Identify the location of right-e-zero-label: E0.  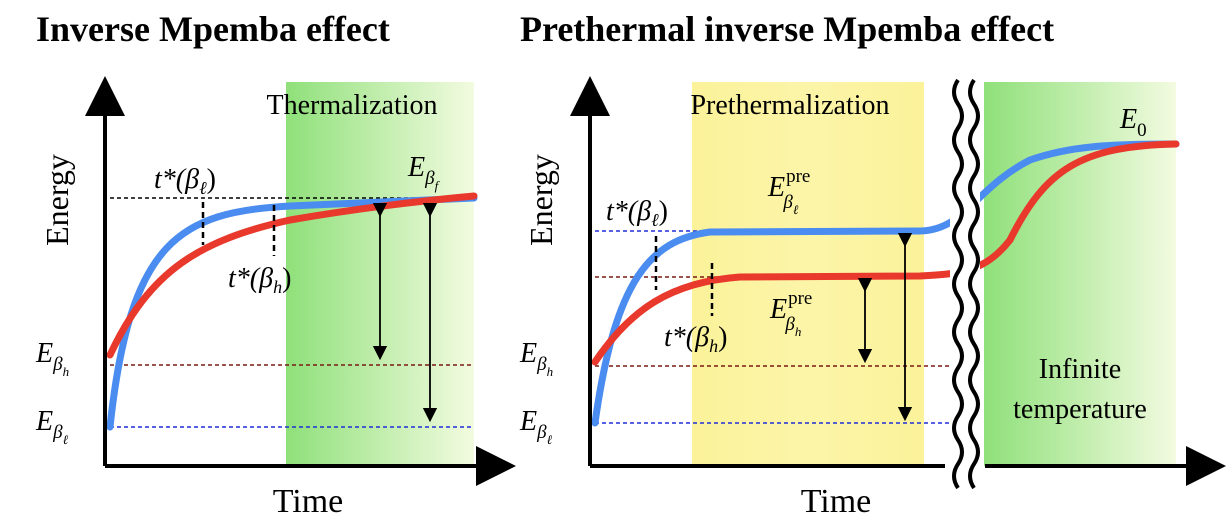
(1133, 122).